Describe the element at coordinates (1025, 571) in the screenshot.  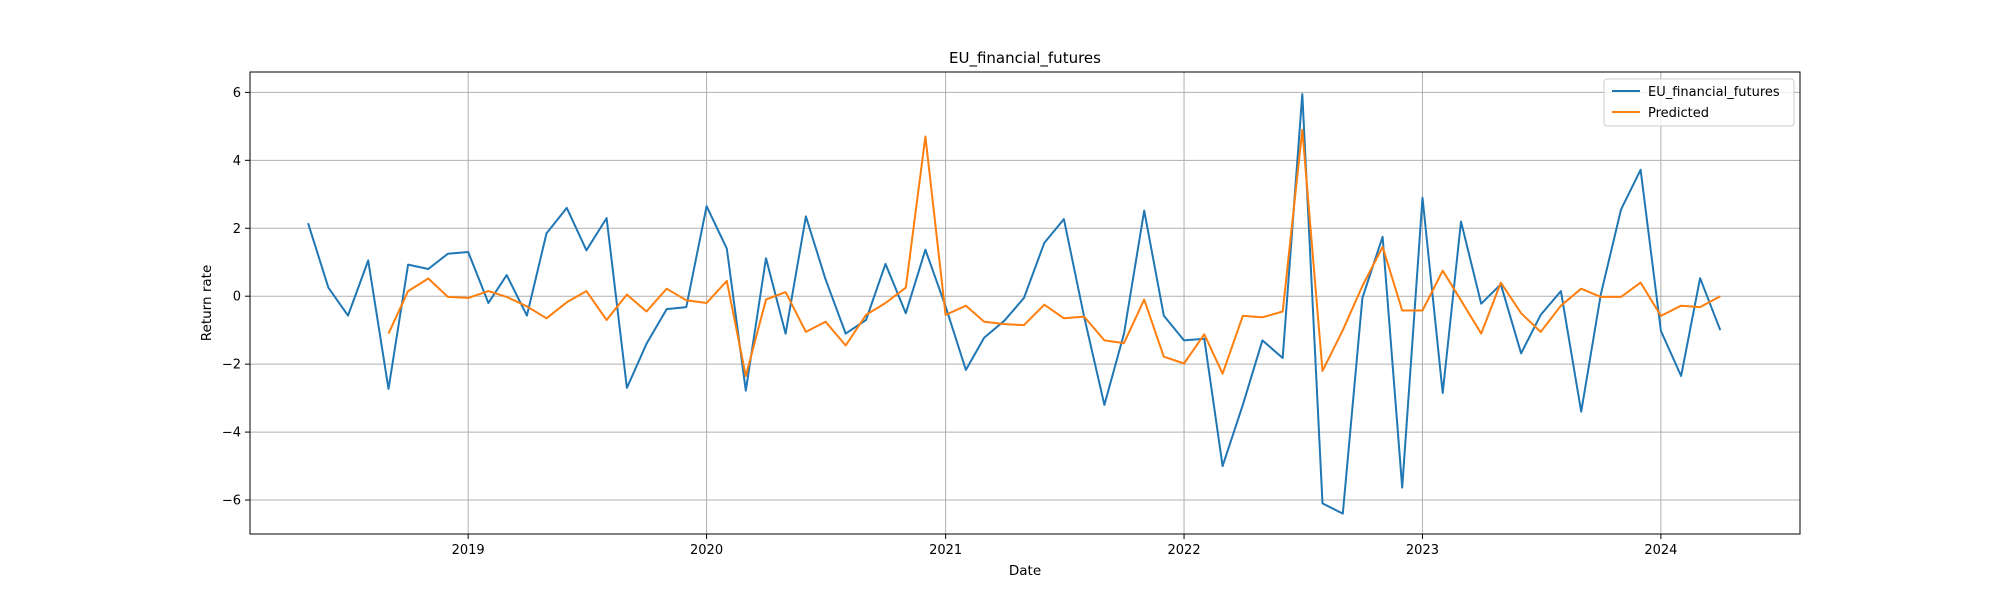
I see `x-axis-label: Date` at that location.